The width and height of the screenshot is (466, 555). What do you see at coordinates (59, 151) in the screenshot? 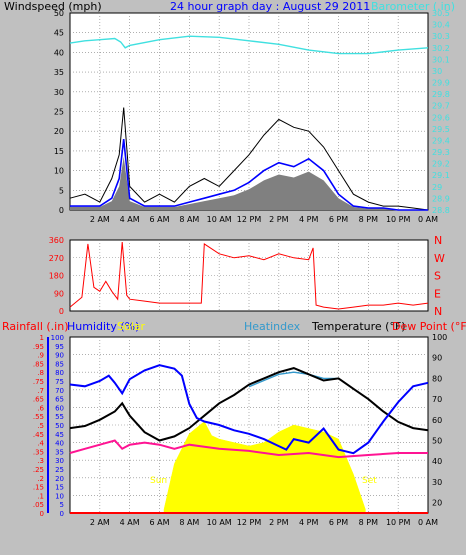
I see `windspeed-tick-label: 15` at bounding box center [59, 151].